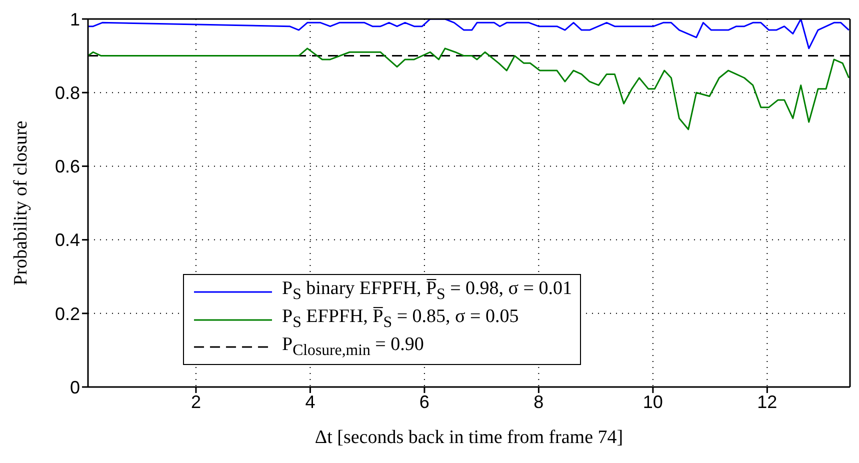 Image resolution: width=859 pixels, height=463 pixels. Describe the element at coordinates (767, 402) in the screenshot. I see `x-tick-label: 12` at that location.